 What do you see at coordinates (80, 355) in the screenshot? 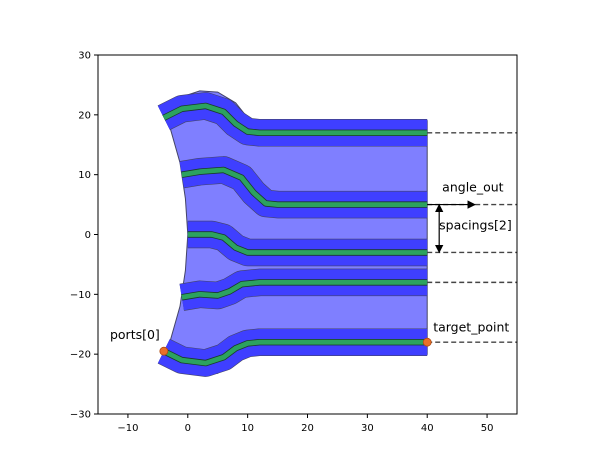
I see `y-tick-label: −20` at bounding box center [80, 355].